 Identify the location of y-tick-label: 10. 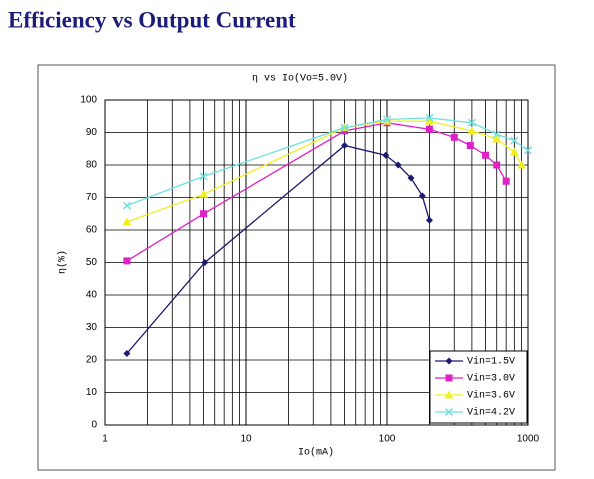
(92, 392).